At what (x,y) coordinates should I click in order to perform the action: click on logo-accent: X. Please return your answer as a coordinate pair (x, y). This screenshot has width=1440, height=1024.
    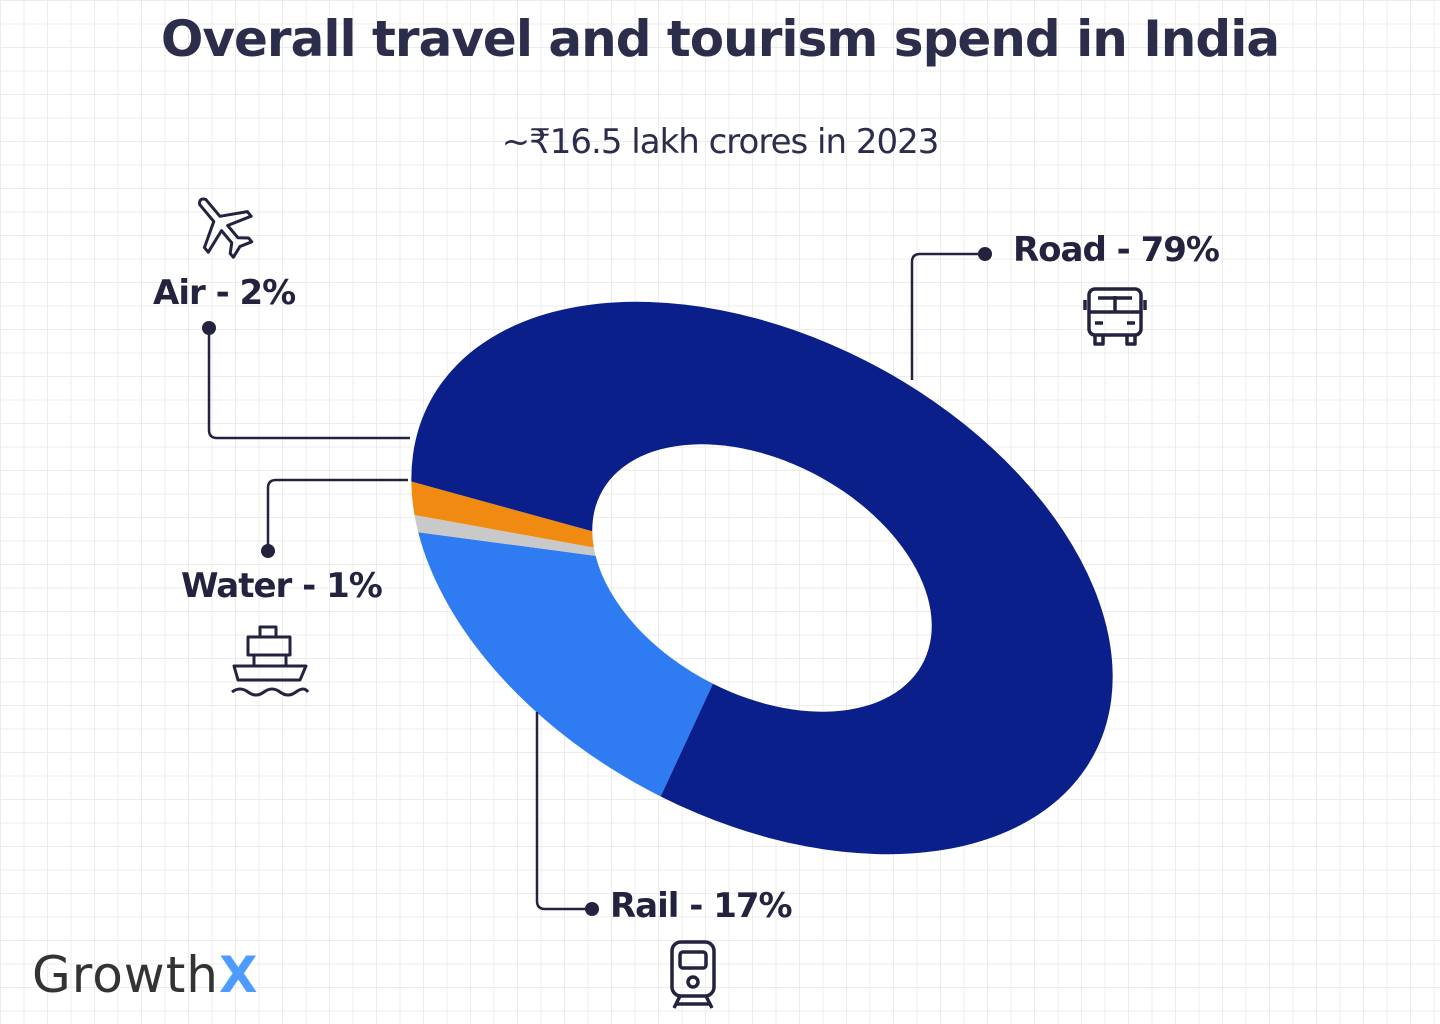
    Looking at the image, I should click on (238, 975).